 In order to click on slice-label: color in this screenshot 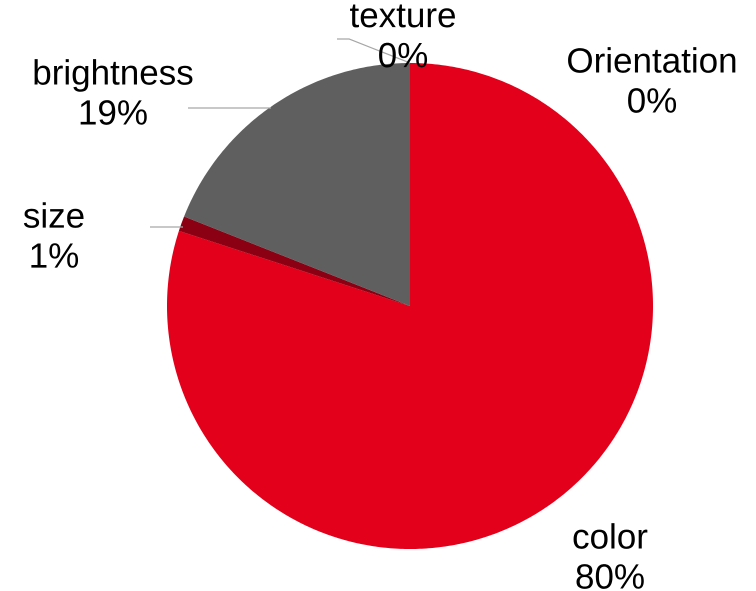, I will do `click(611, 536)`.